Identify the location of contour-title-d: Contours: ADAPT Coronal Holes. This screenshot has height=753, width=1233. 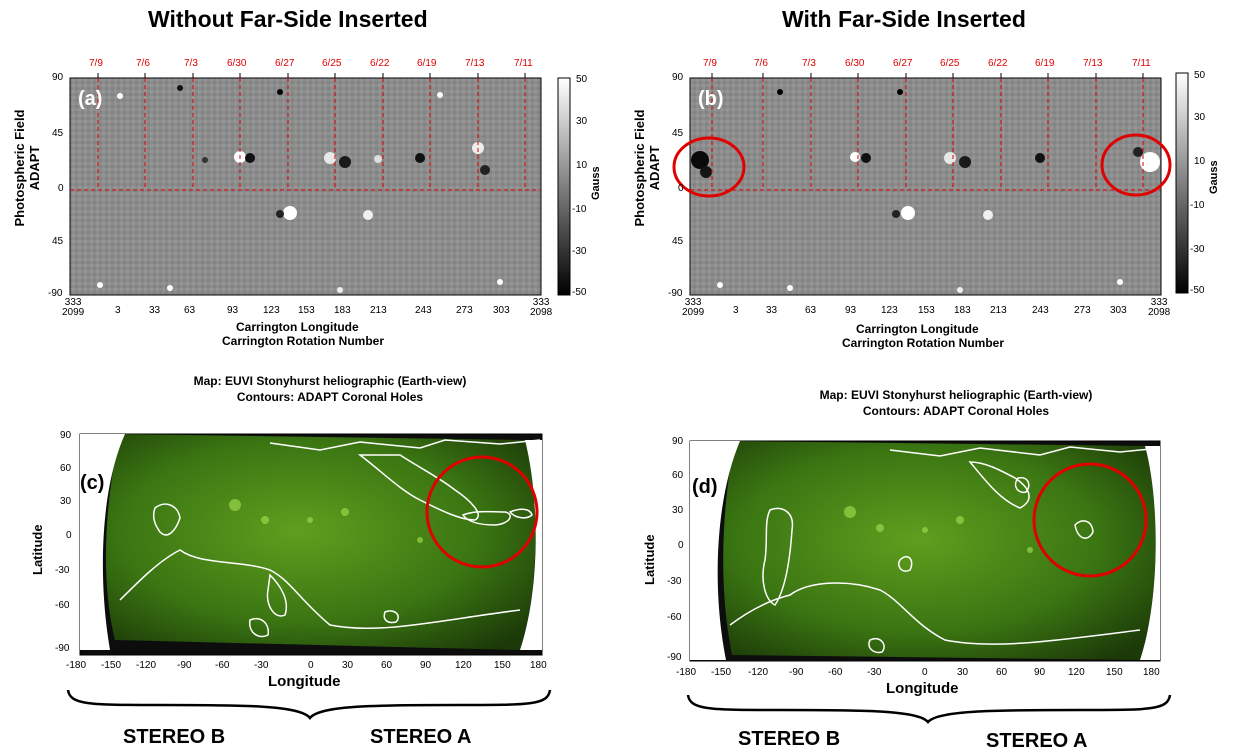
(956, 411).